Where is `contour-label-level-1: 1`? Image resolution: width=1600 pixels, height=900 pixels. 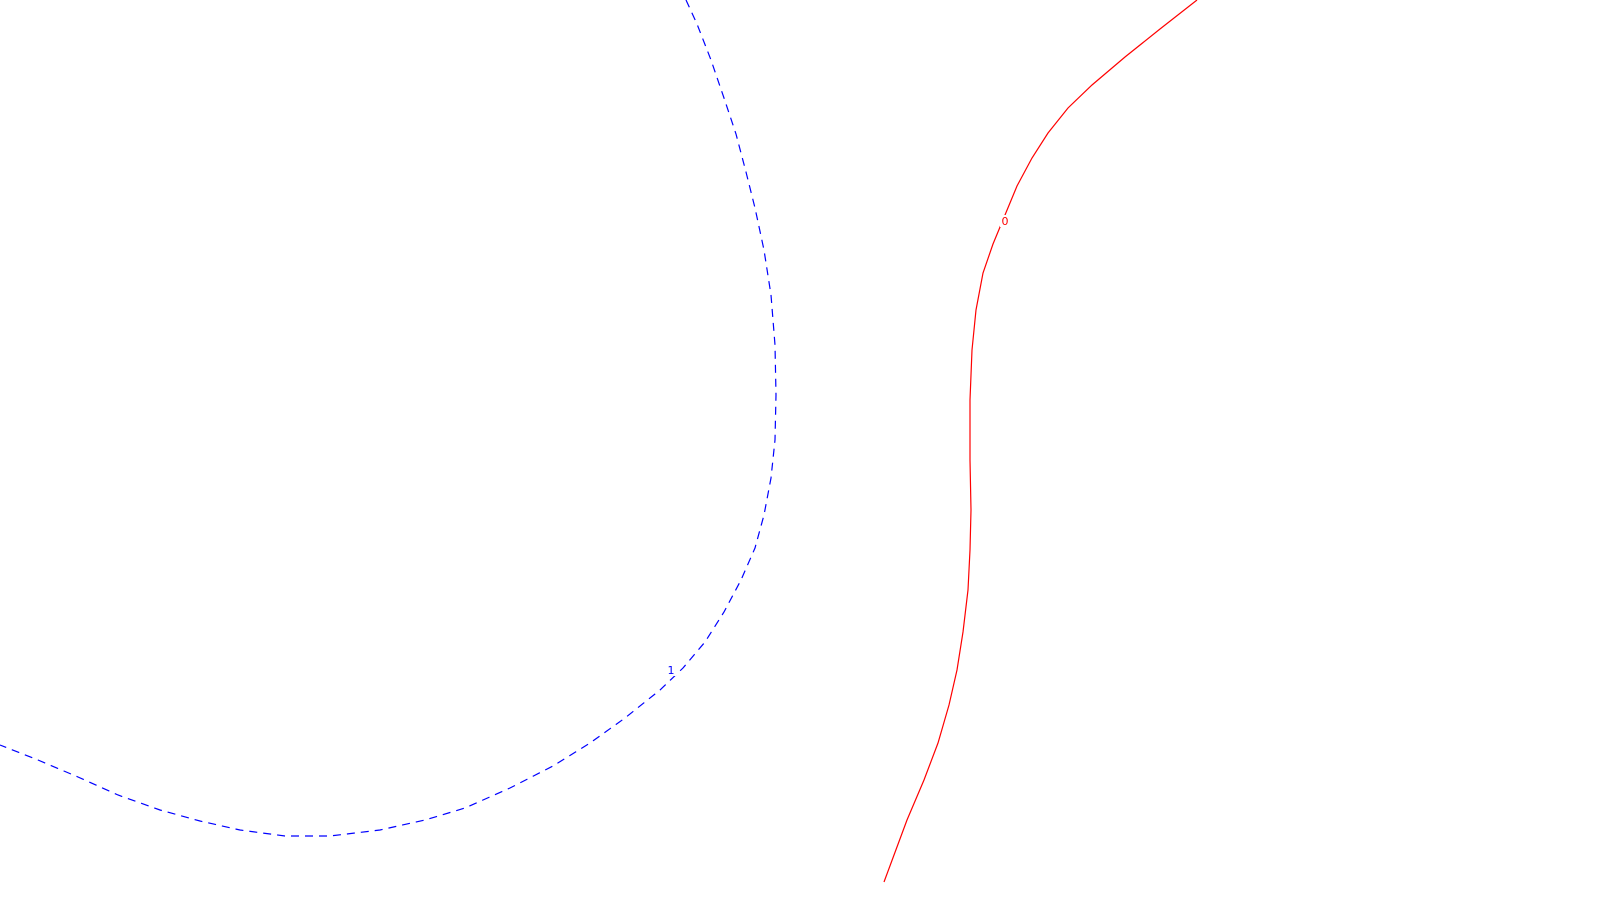
contour-label-level-1: 1 is located at coordinates (671, 670).